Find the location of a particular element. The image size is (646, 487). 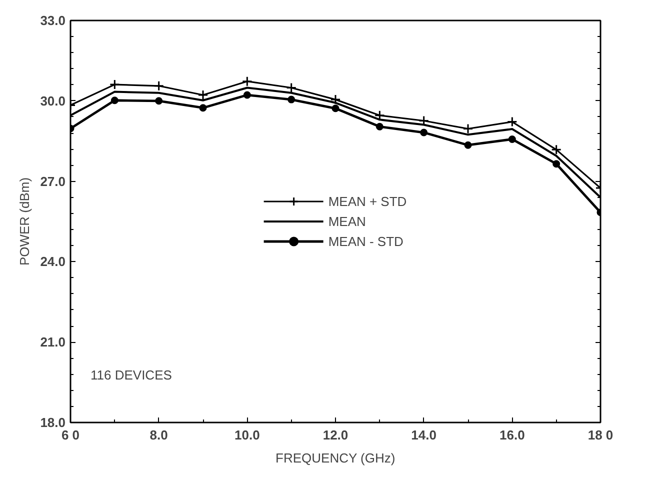

y-tick-label: 27.0 is located at coordinates (53, 181).